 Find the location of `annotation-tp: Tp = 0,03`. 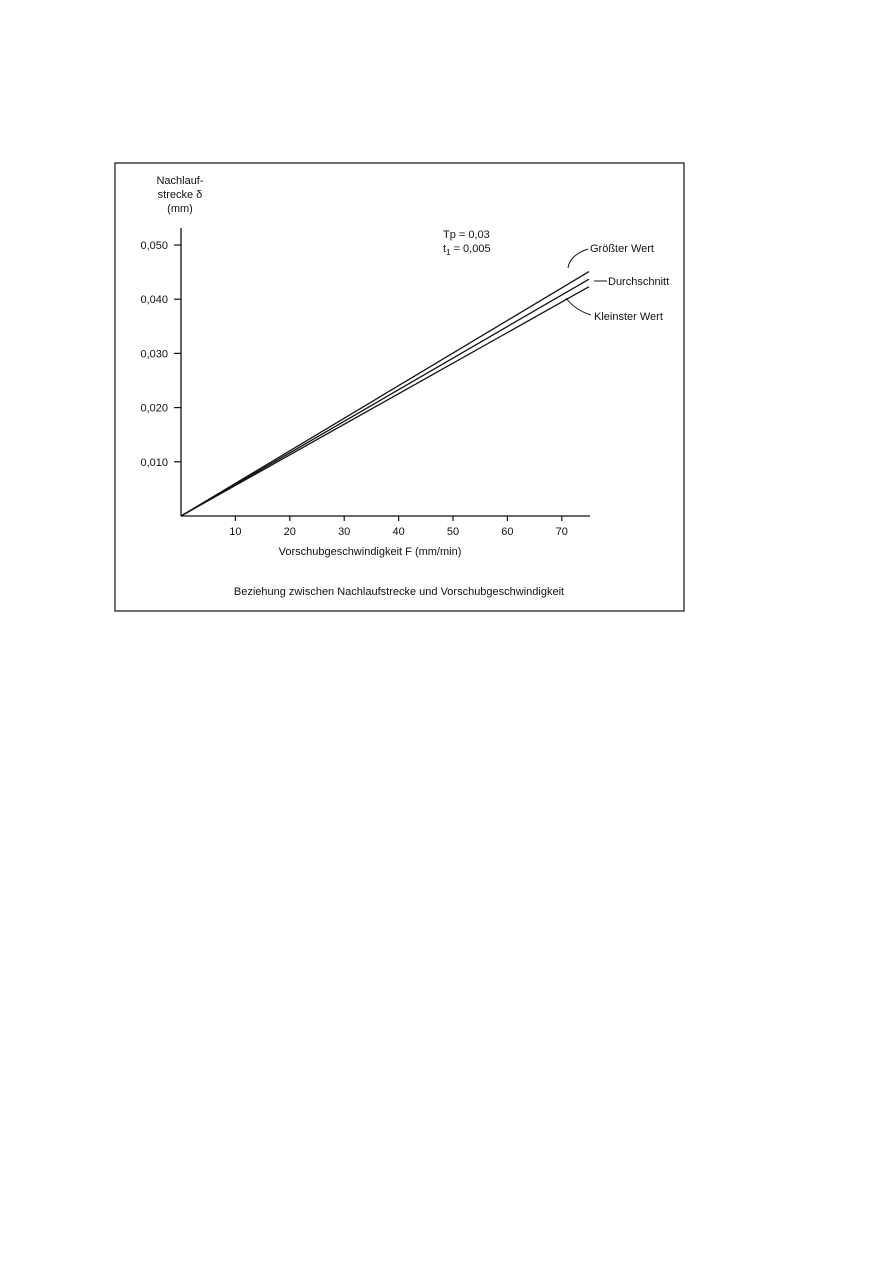

annotation-tp: Tp = 0,03 is located at coordinates (466, 235).